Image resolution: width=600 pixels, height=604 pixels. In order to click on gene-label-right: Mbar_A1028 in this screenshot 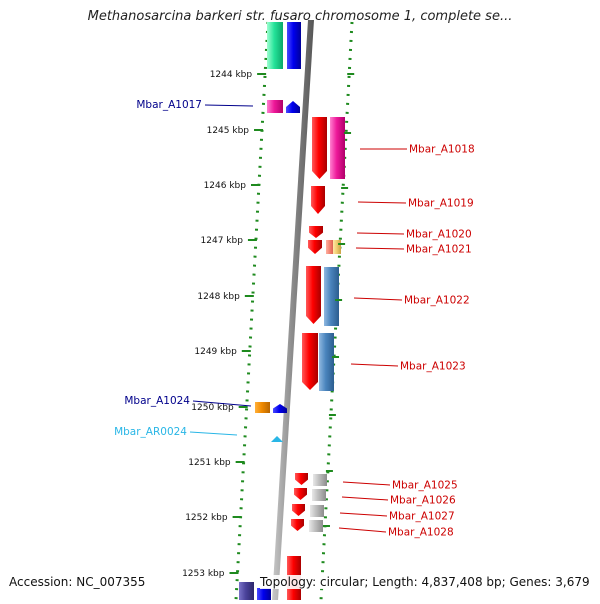, I will do `click(421, 533)`.